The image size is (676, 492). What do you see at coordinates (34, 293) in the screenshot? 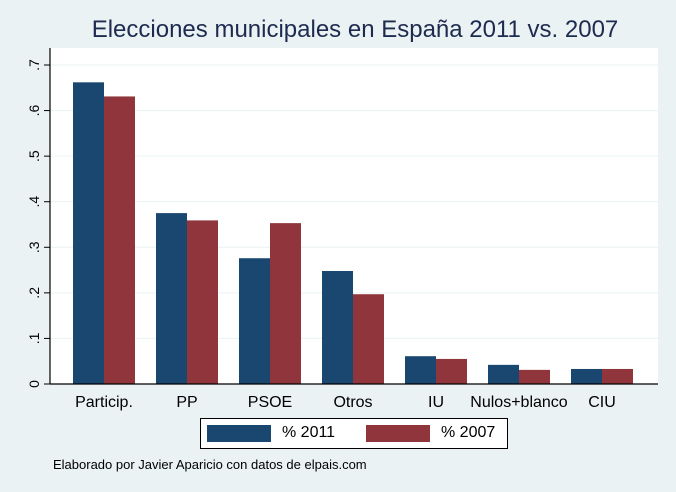
I see `y-tick-label: .2` at bounding box center [34, 293].